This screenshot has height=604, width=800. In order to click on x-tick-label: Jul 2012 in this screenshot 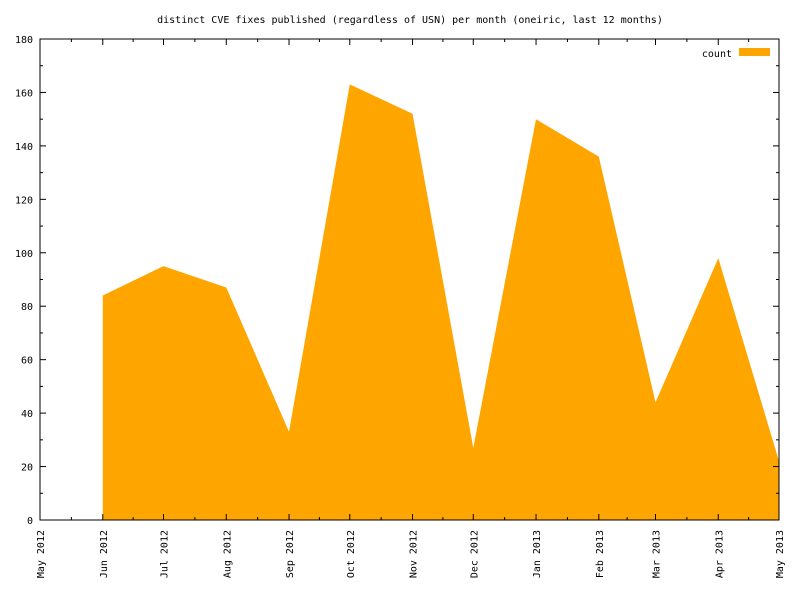, I will do `click(165, 554)`.